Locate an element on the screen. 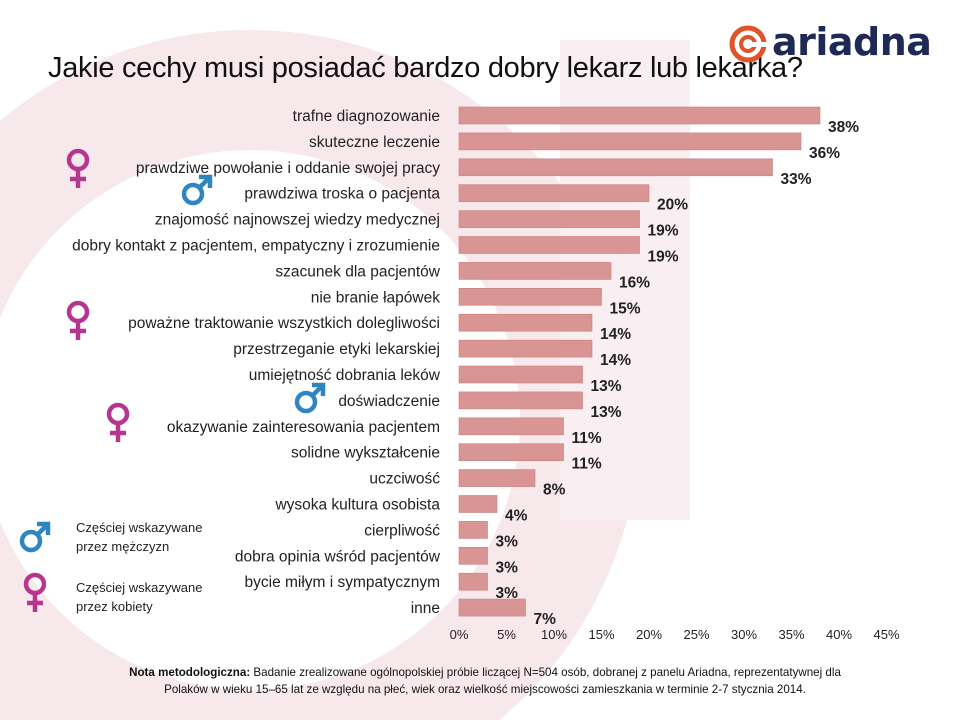 This screenshot has height=720, width=960. category-label: cierpliwość is located at coordinates (402, 530).